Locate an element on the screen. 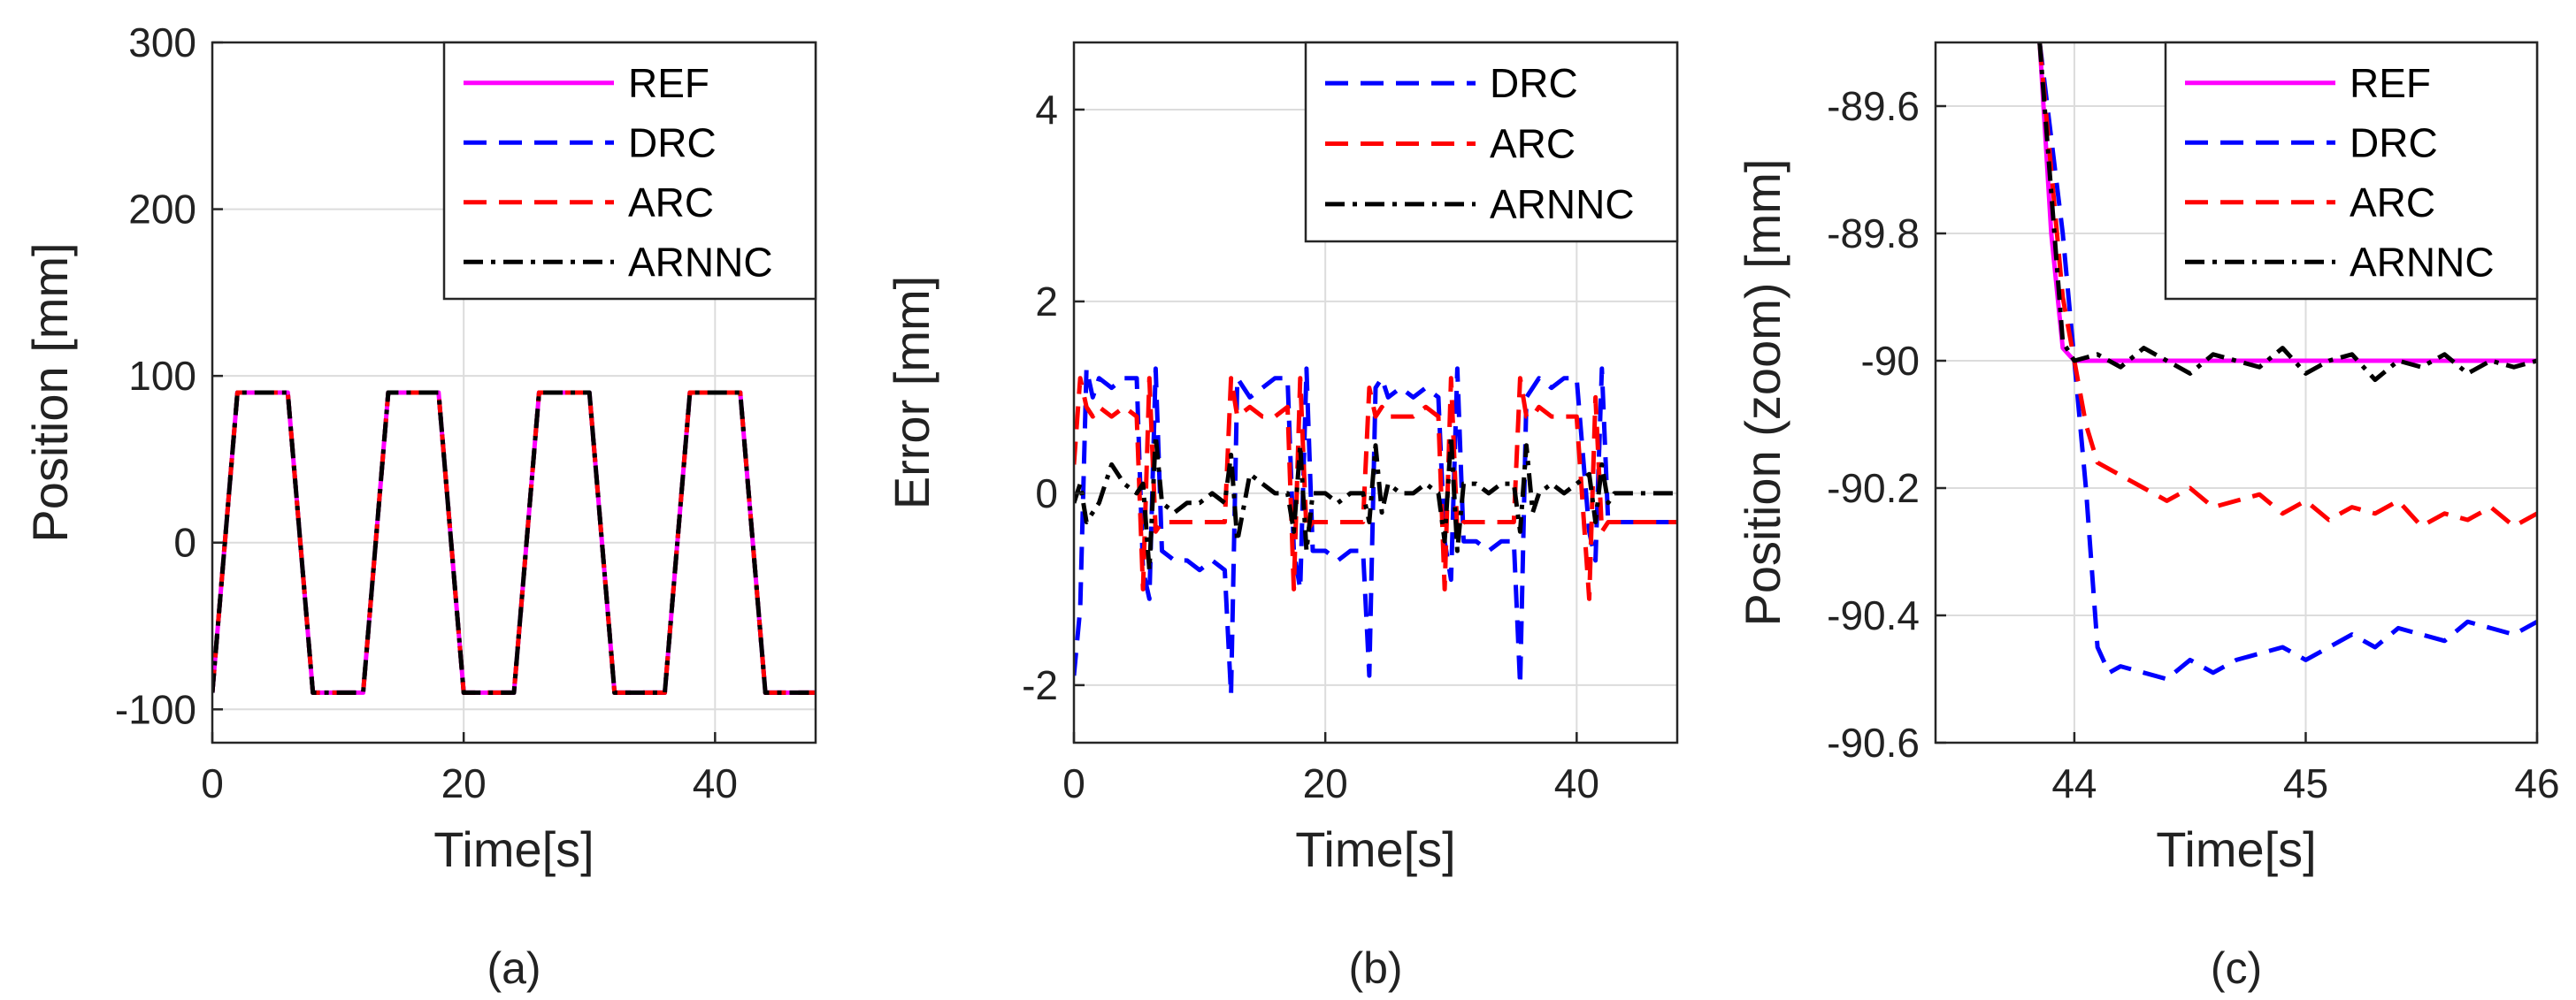 The width and height of the screenshot is (2576, 1000). y-tick-label: -2 is located at coordinates (1040, 685).